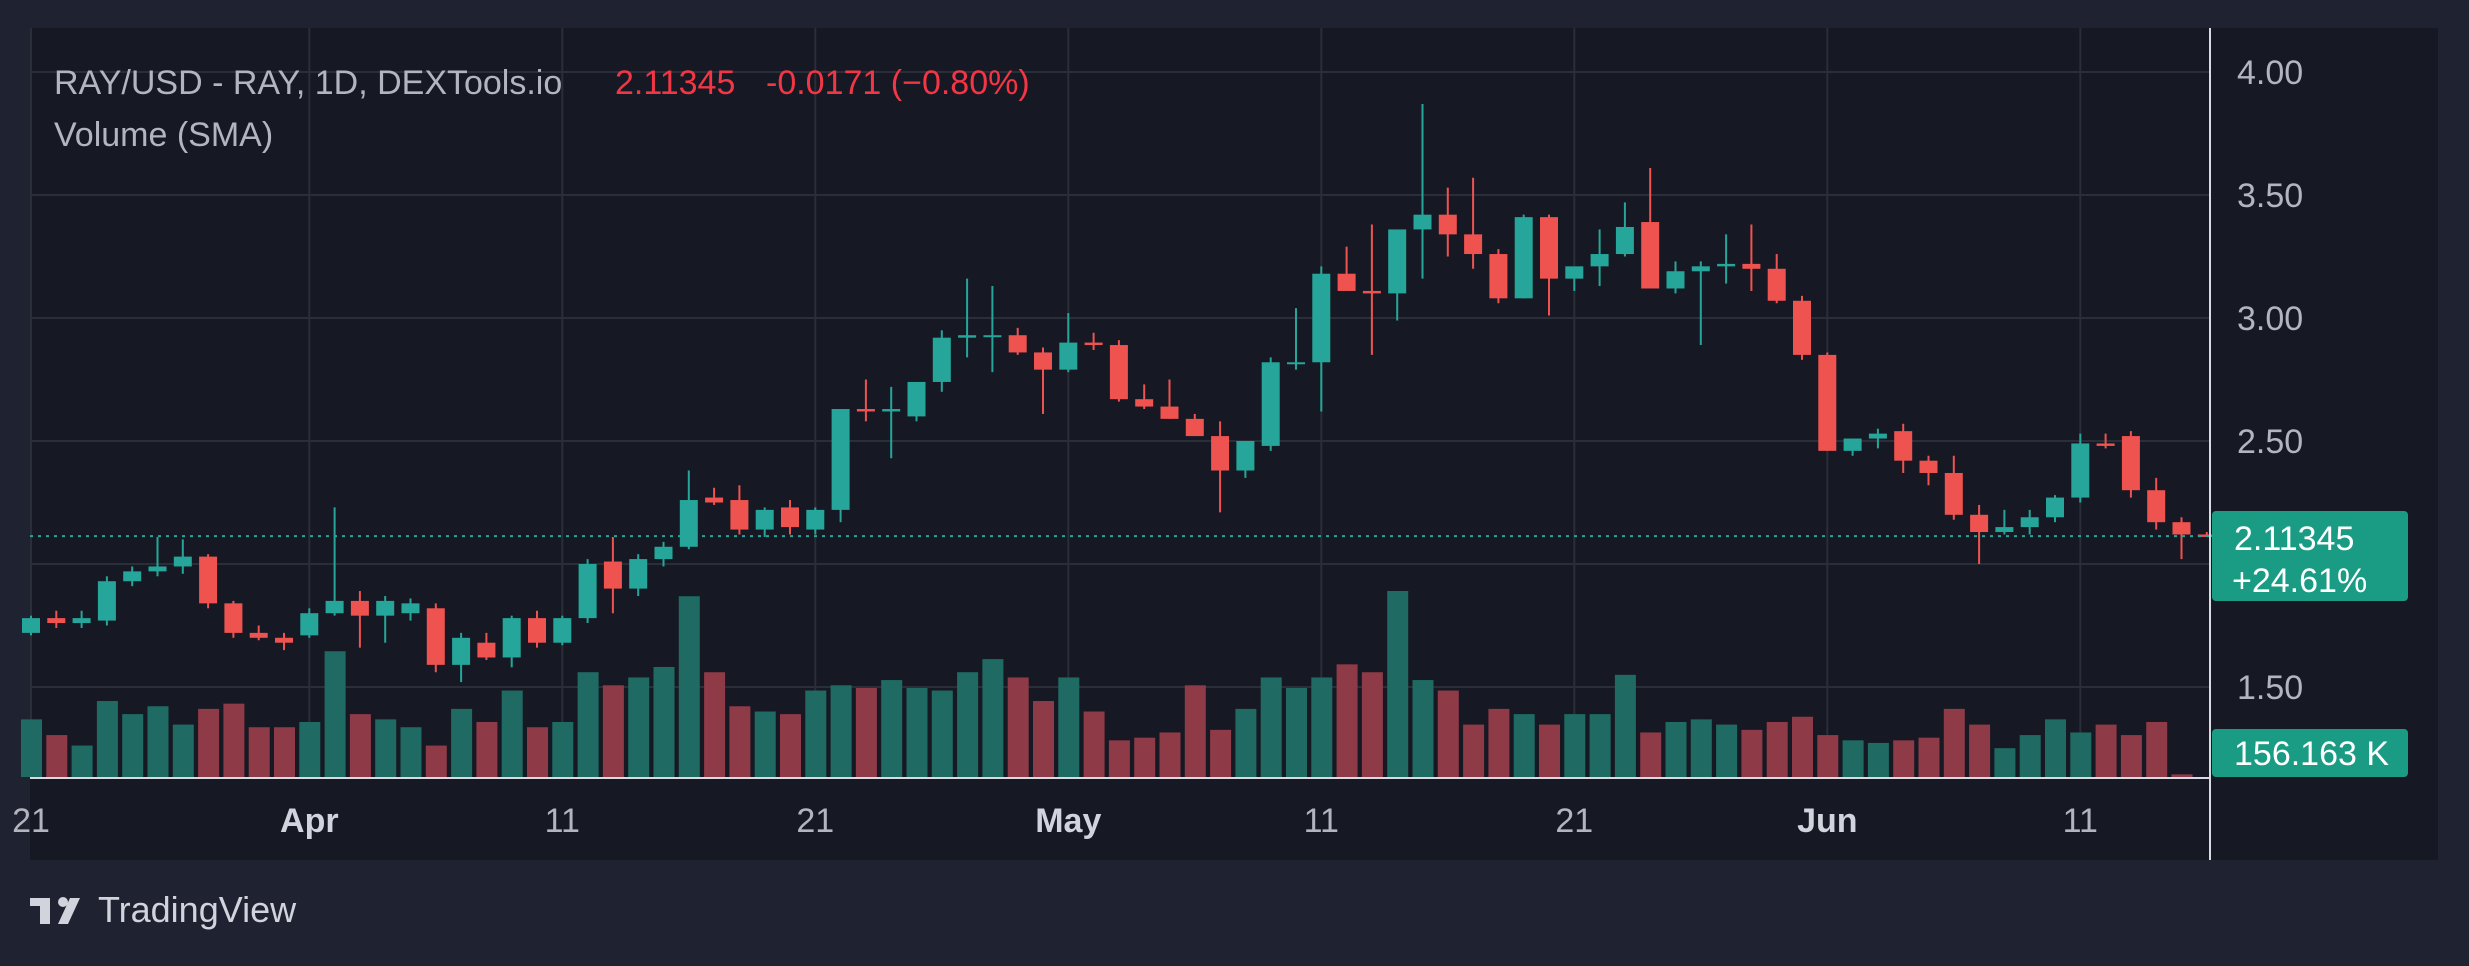 Image resolution: width=2469 pixels, height=966 pixels. I want to click on price-axis: 4.00 3.50 3.00 2.50 1.50, so click(2270, 380).